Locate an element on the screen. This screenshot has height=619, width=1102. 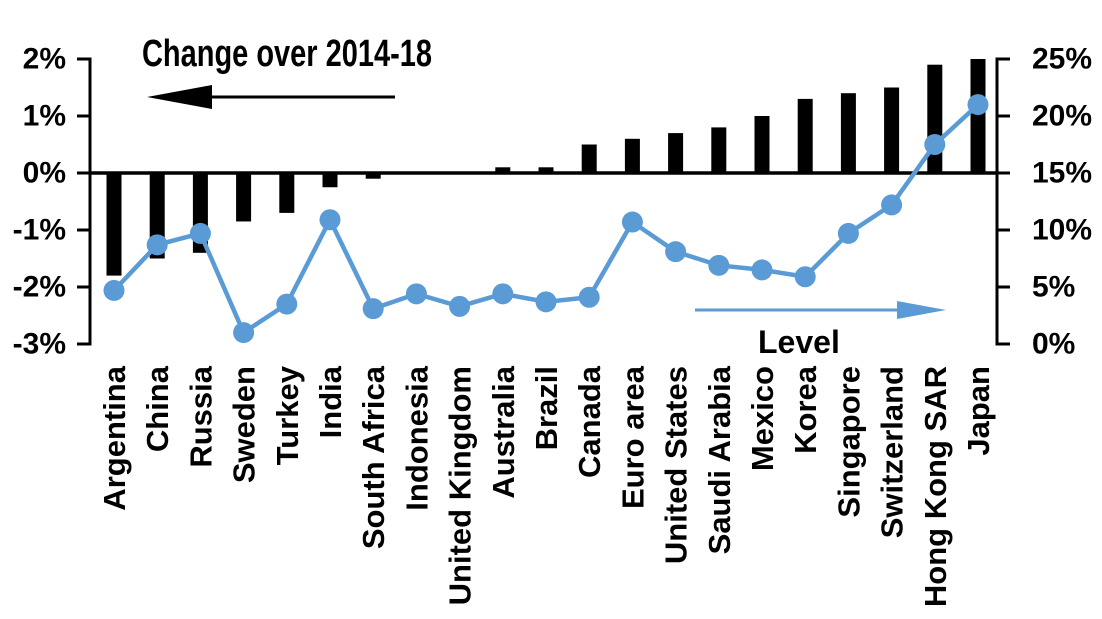
category-label-korea: Korea is located at coordinates (805, 409).